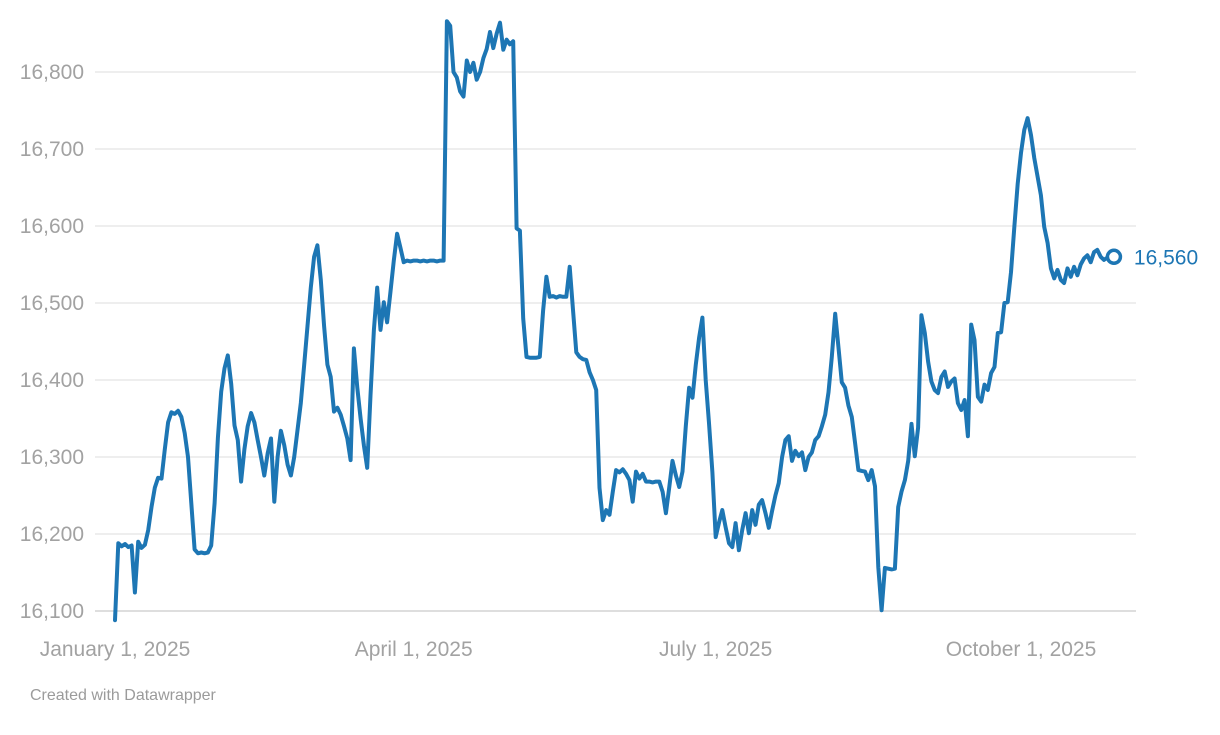  Describe the element at coordinates (52, 226) in the screenshot. I see `y-tick-label: 16,600` at that location.